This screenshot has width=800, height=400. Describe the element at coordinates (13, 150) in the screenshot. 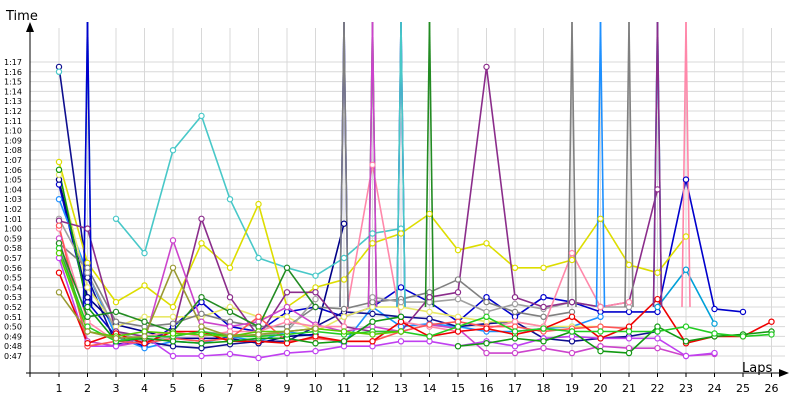

I see `y-tick-label: 1:08` at that location.